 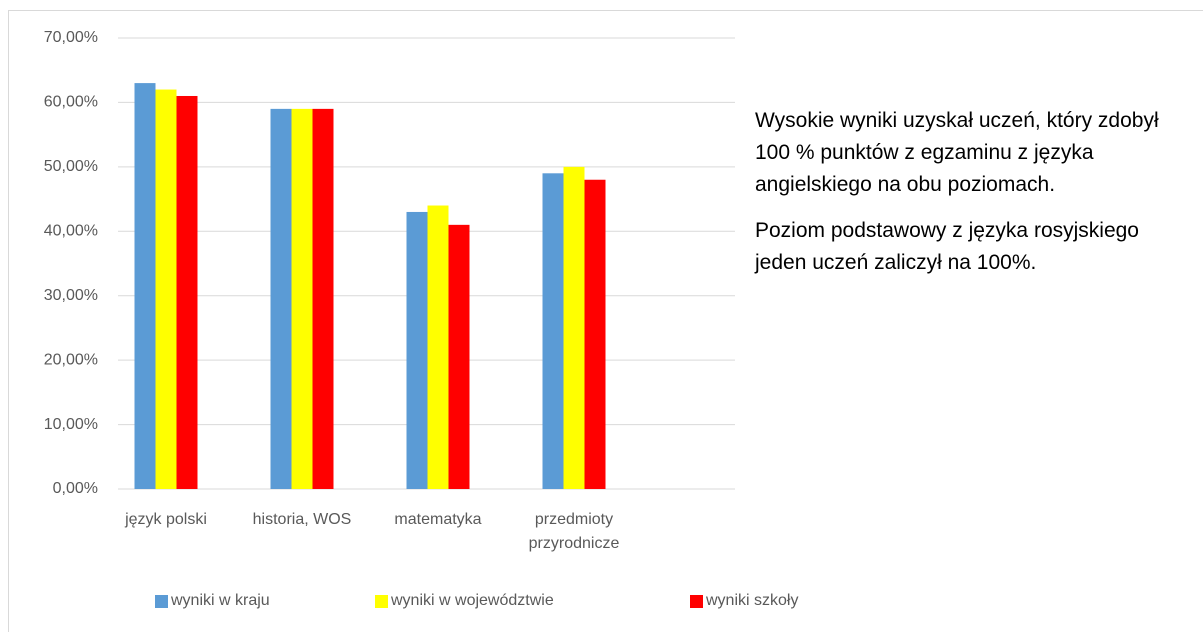 I want to click on legend-item: wyniki szkoły, so click(x=744, y=601).